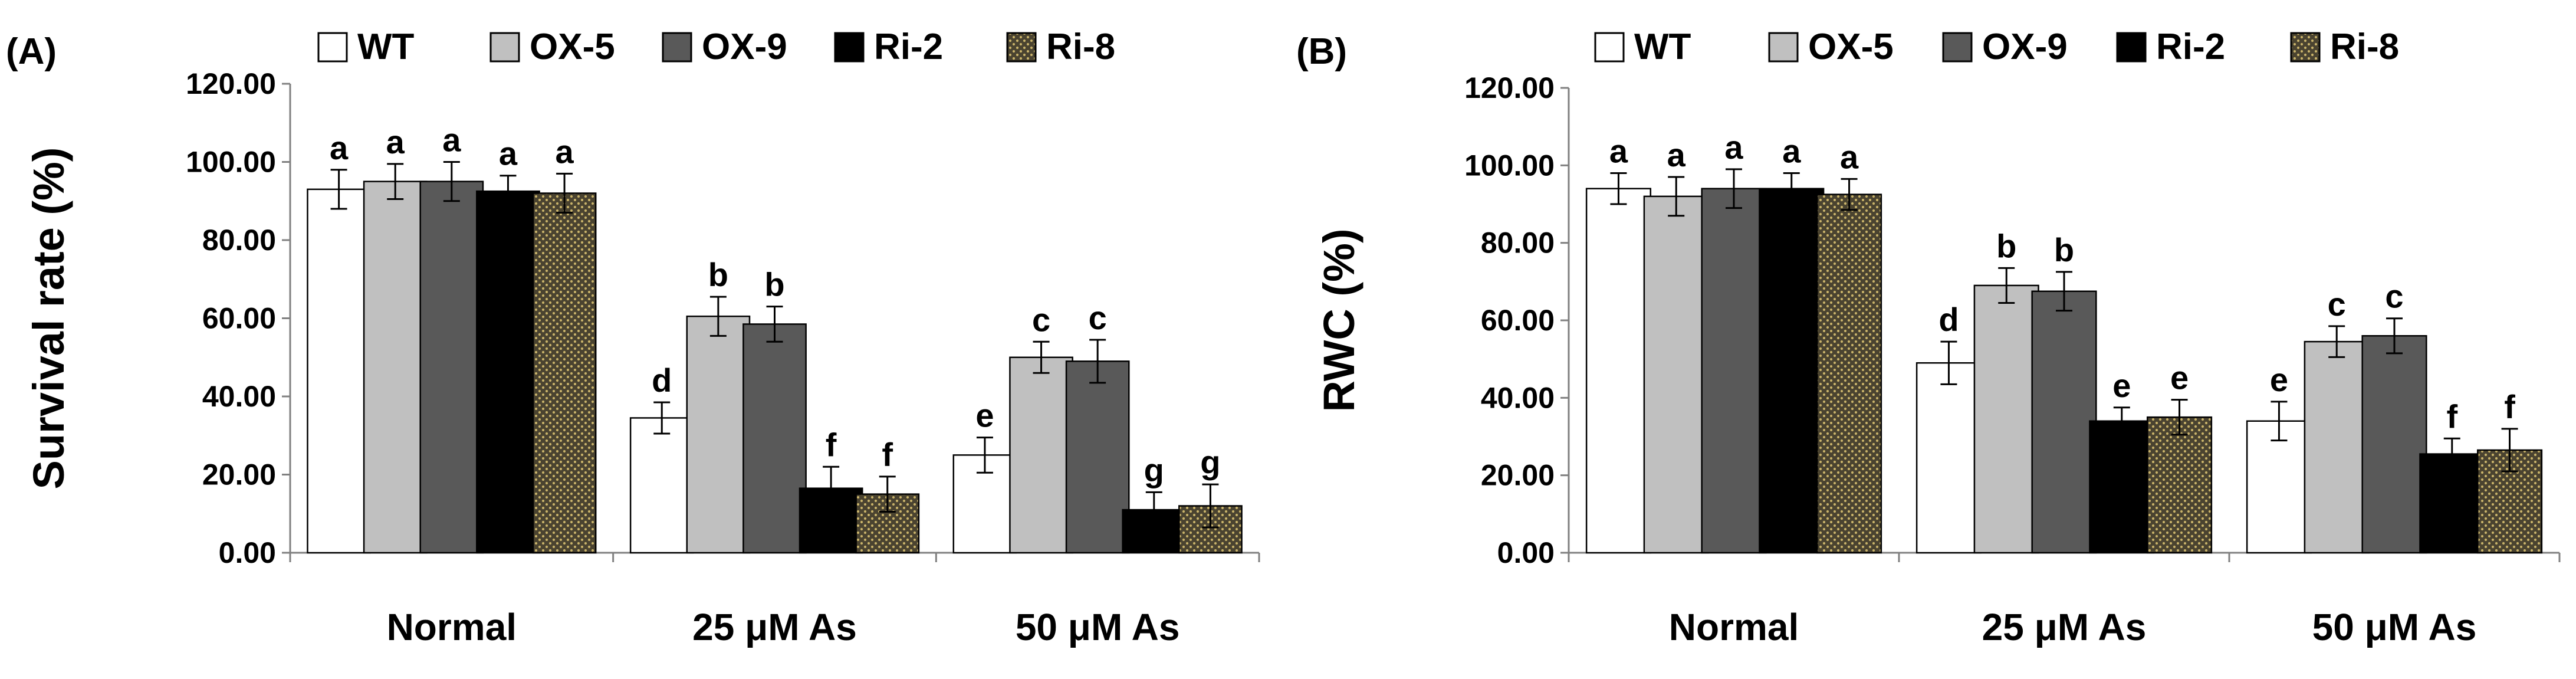  Describe the element at coordinates (1321, 51) in the screenshot. I see `panel-label: (B)` at that location.